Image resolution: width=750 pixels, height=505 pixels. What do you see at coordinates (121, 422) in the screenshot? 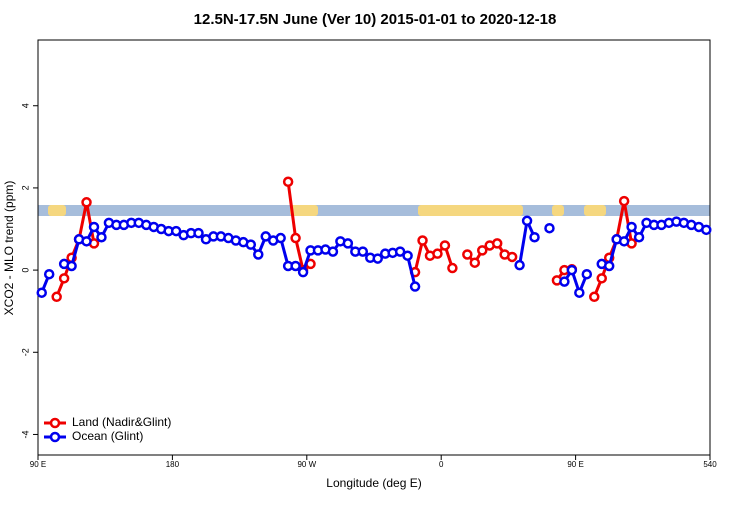
I see `legend-label: Land (Nadir&Glint)` at bounding box center [121, 422].